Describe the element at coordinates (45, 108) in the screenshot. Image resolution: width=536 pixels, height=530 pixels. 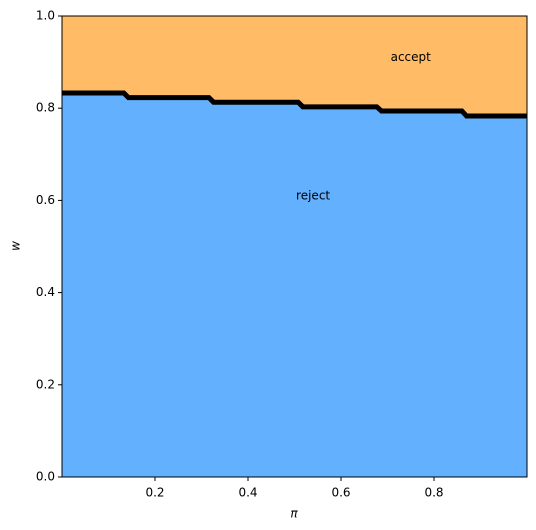
I see `y-tick-label: 0.8` at that location.